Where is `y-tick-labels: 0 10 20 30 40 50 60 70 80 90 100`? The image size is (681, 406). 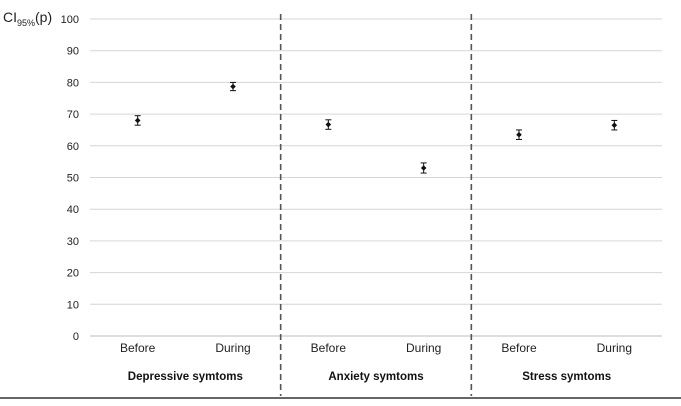 y-tick-labels: 0 10 20 30 40 50 60 70 80 90 100 is located at coordinates (70, 178).